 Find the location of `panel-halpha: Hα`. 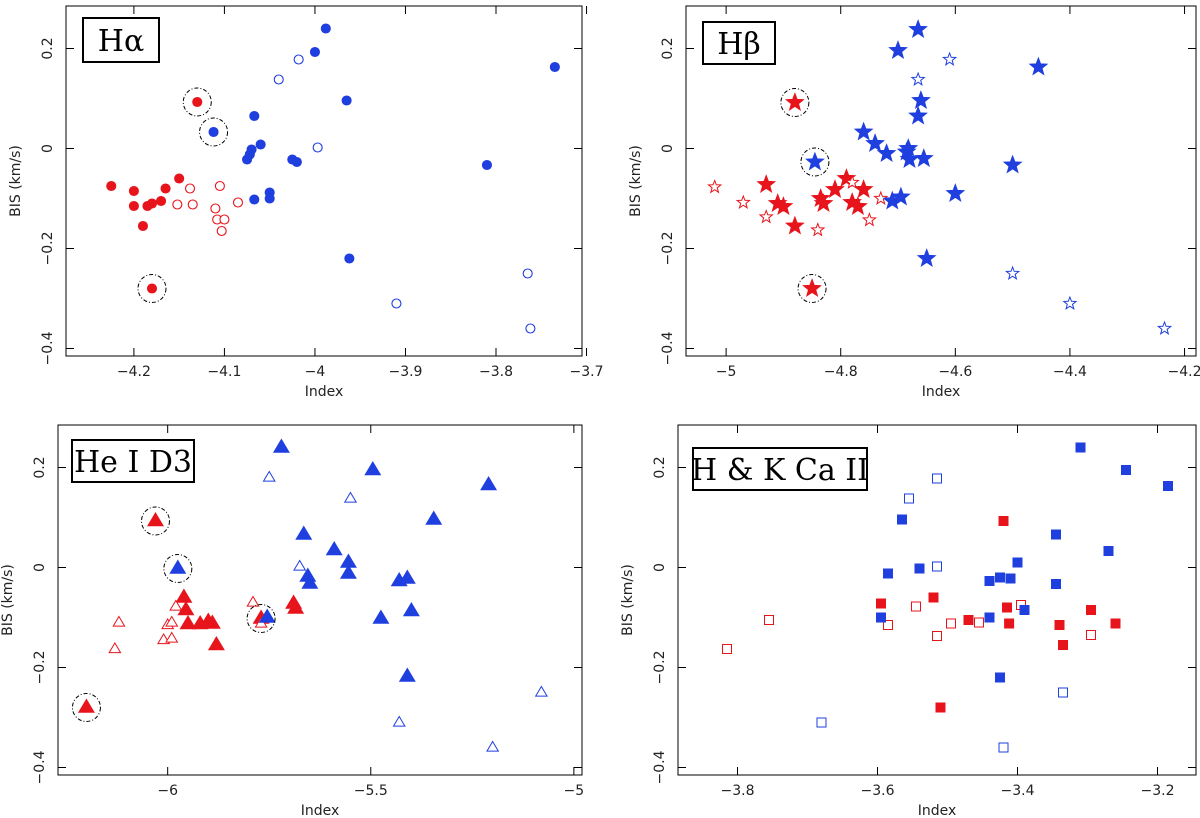

panel-halpha: Hα is located at coordinates (121, 40).